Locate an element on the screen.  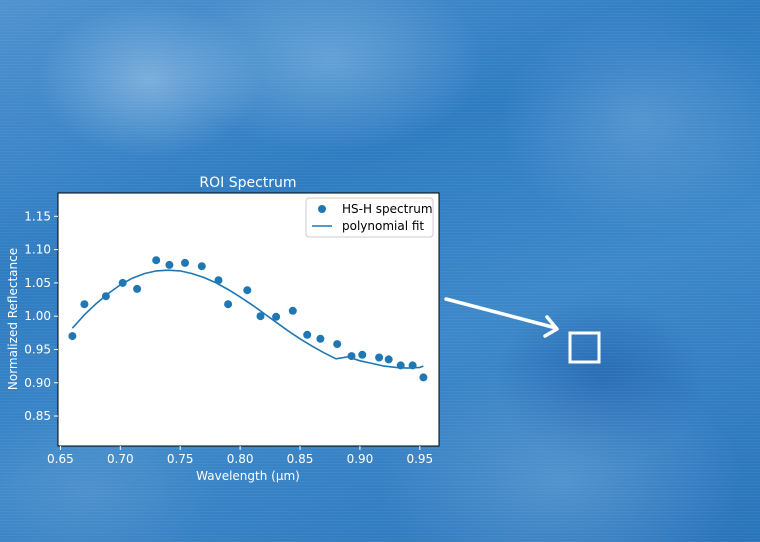
legend-box is located at coordinates (369, 217).